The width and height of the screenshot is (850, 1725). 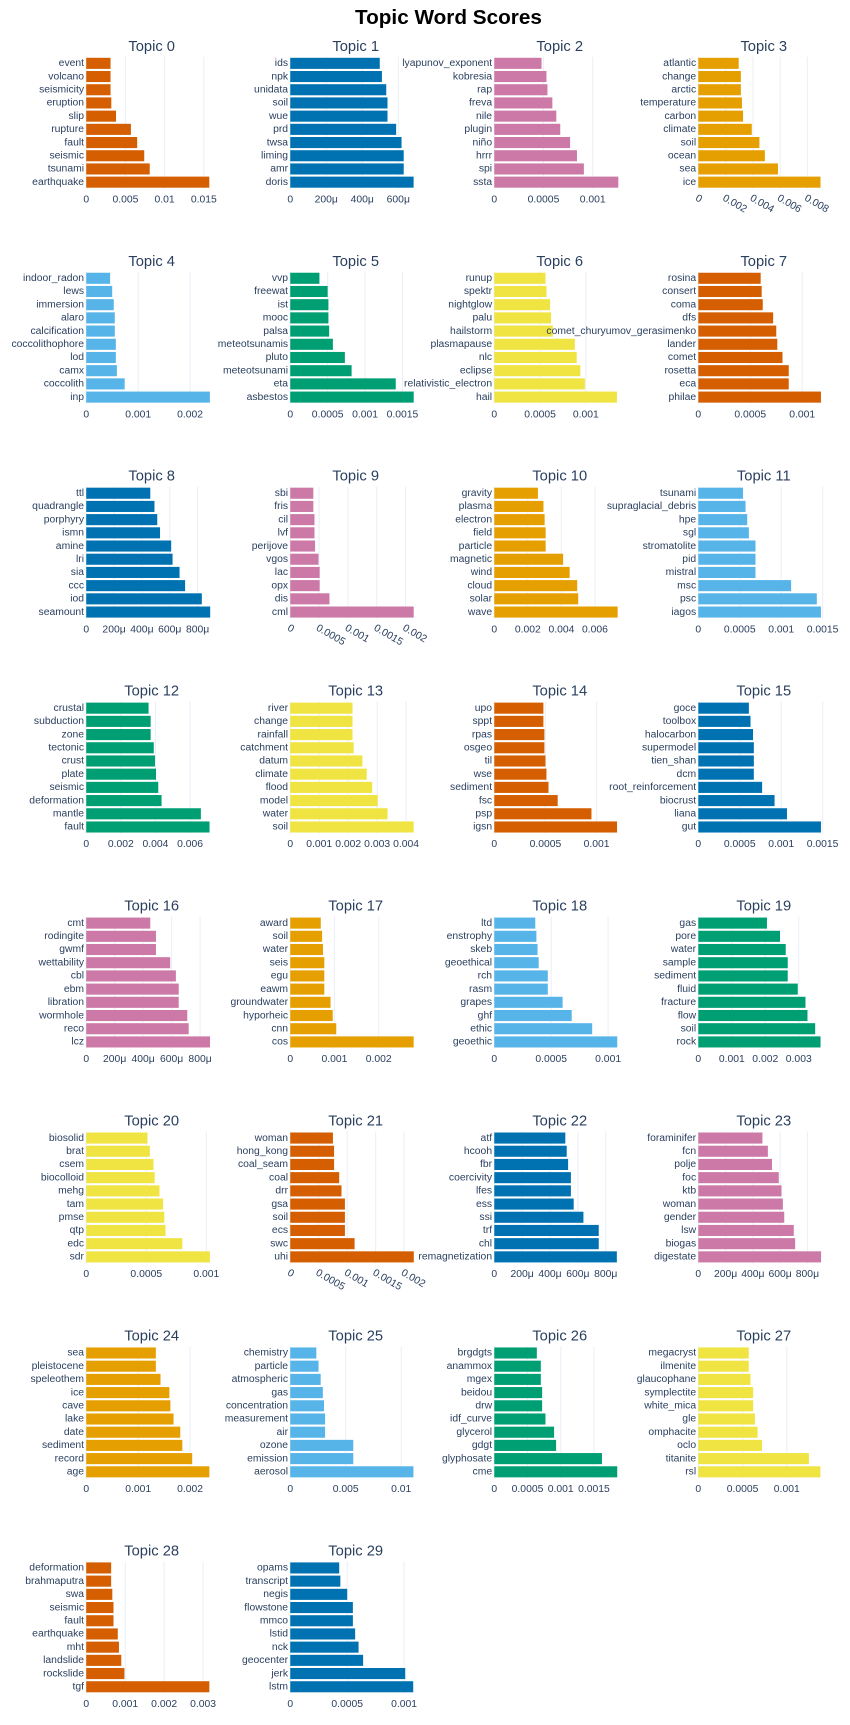 I want to click on x-tick-label: 0.01, so click(x=401, y=1489).